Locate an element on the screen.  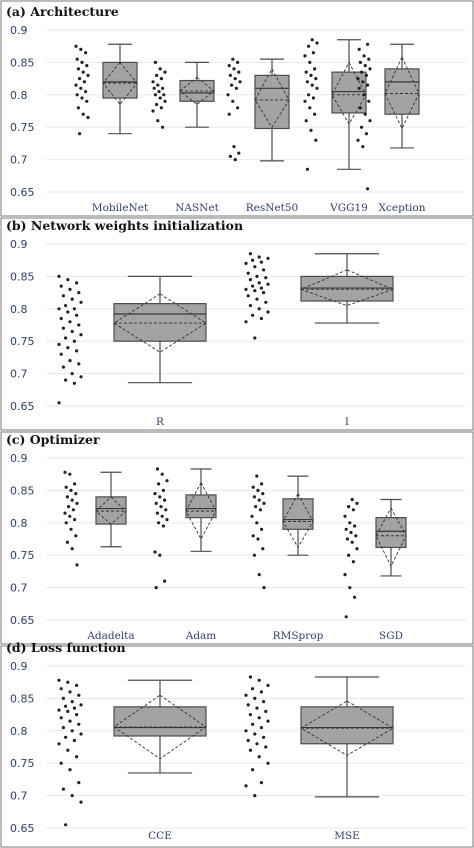
box-sgd is located at coordinates (375, 558).